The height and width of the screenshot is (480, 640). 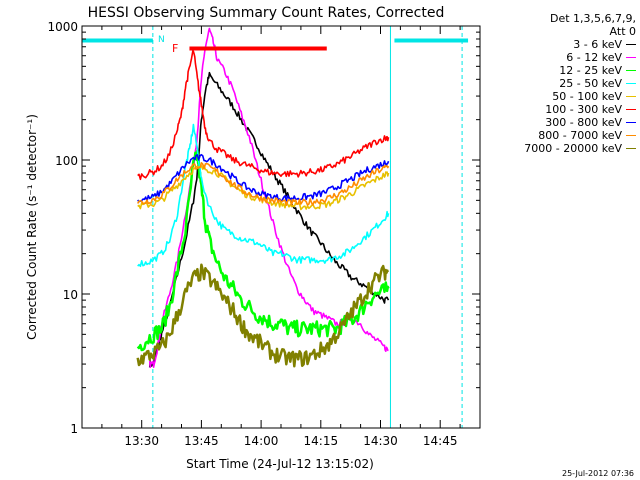 I want to click on legend-label-3: 25 - 50 keV, so click(x=590, y=83).